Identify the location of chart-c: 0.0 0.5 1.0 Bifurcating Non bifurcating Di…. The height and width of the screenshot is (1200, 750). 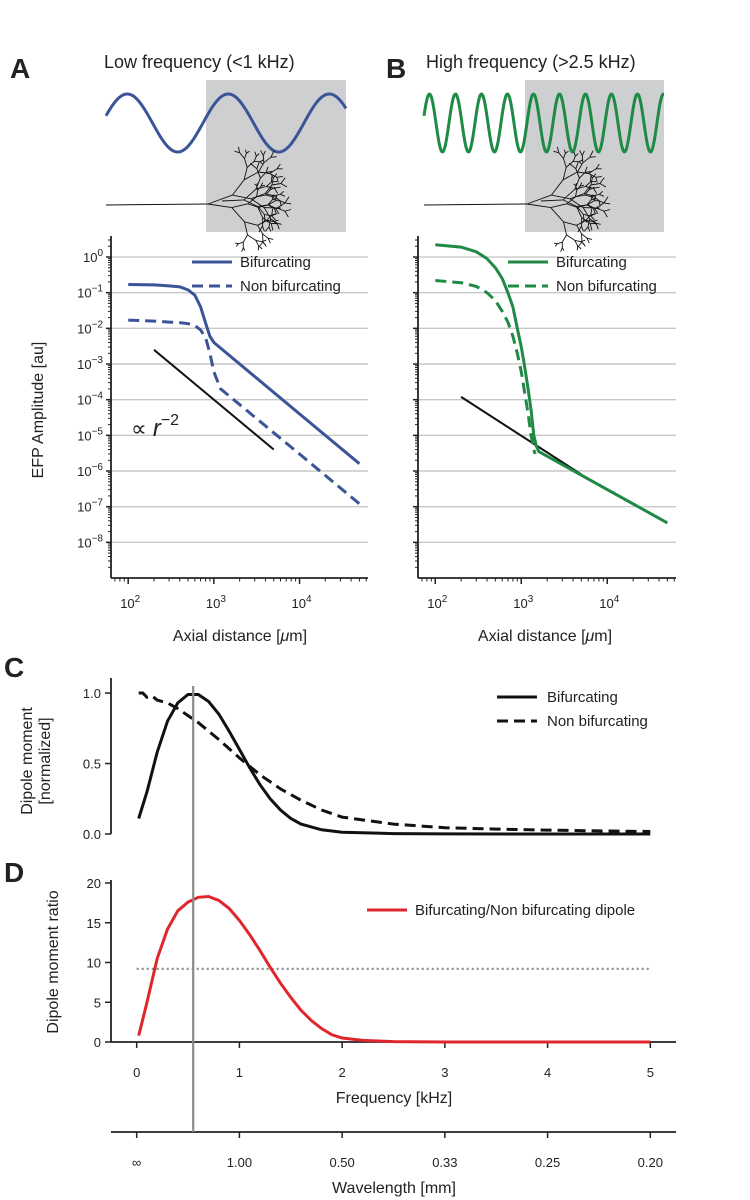
(335, 760).